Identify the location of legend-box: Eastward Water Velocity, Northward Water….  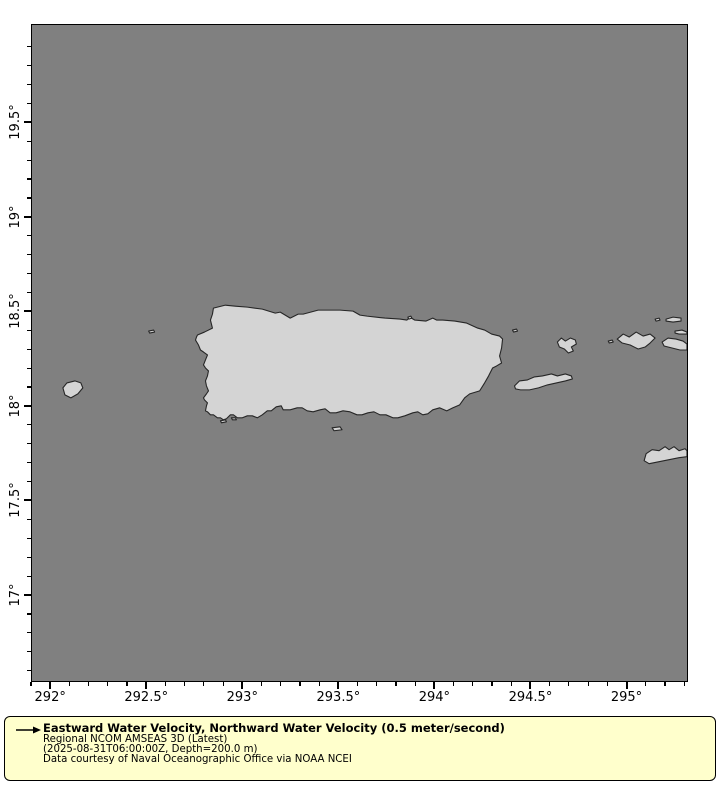
(360, 748).